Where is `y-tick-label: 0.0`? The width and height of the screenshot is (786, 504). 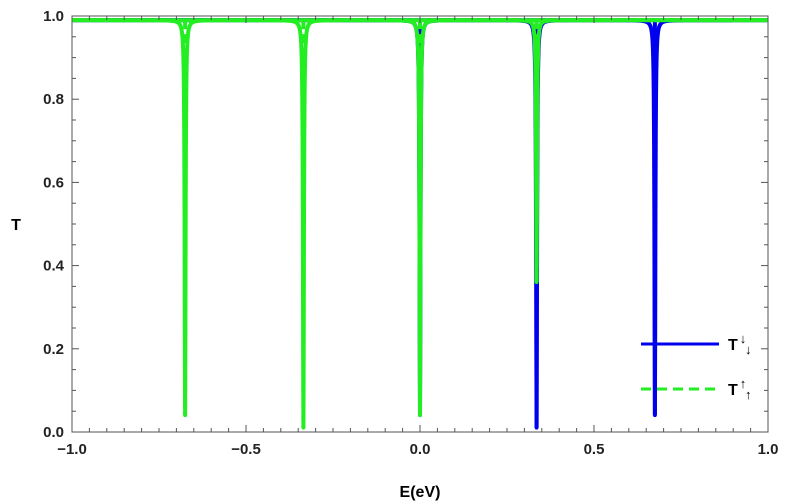 y-tick-label: 0.0 is located at coordinates (53, 432).